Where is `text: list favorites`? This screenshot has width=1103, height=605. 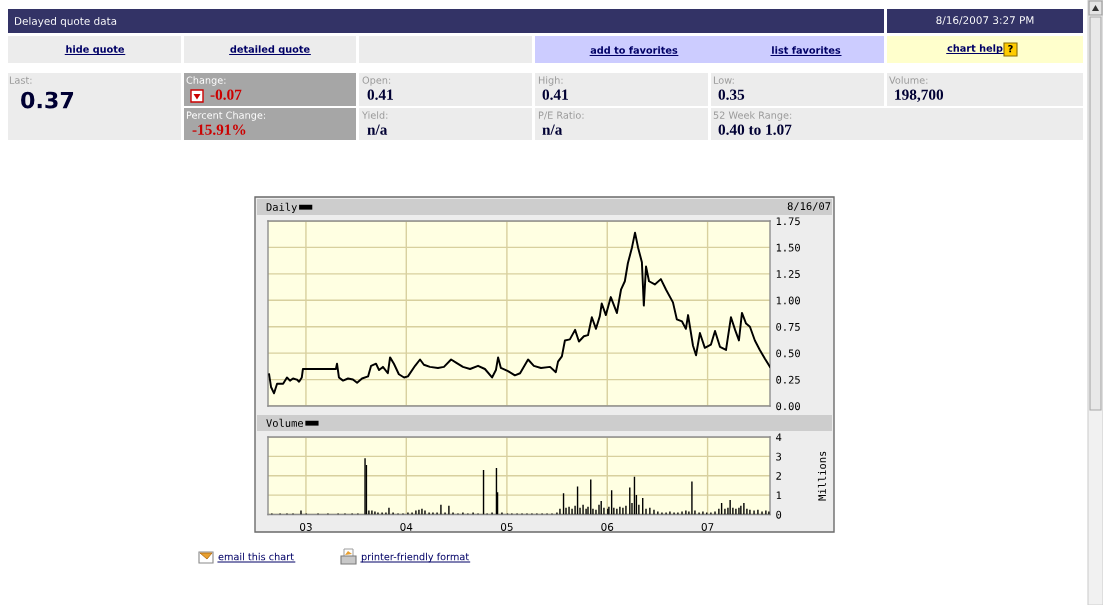
text: list favorites is located at coordinates (806, 50).